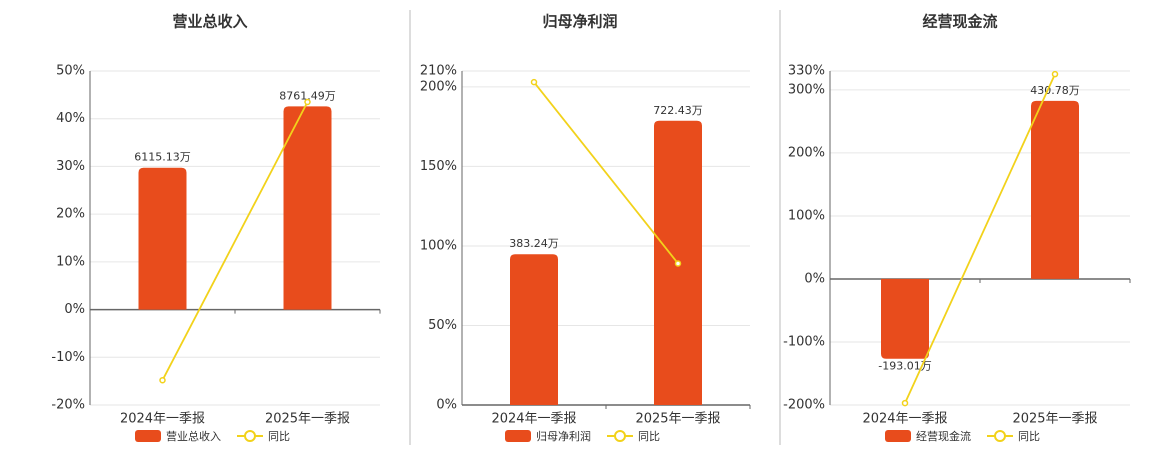  I want to click on legend-label: 营业总收入, so click(193, 436).